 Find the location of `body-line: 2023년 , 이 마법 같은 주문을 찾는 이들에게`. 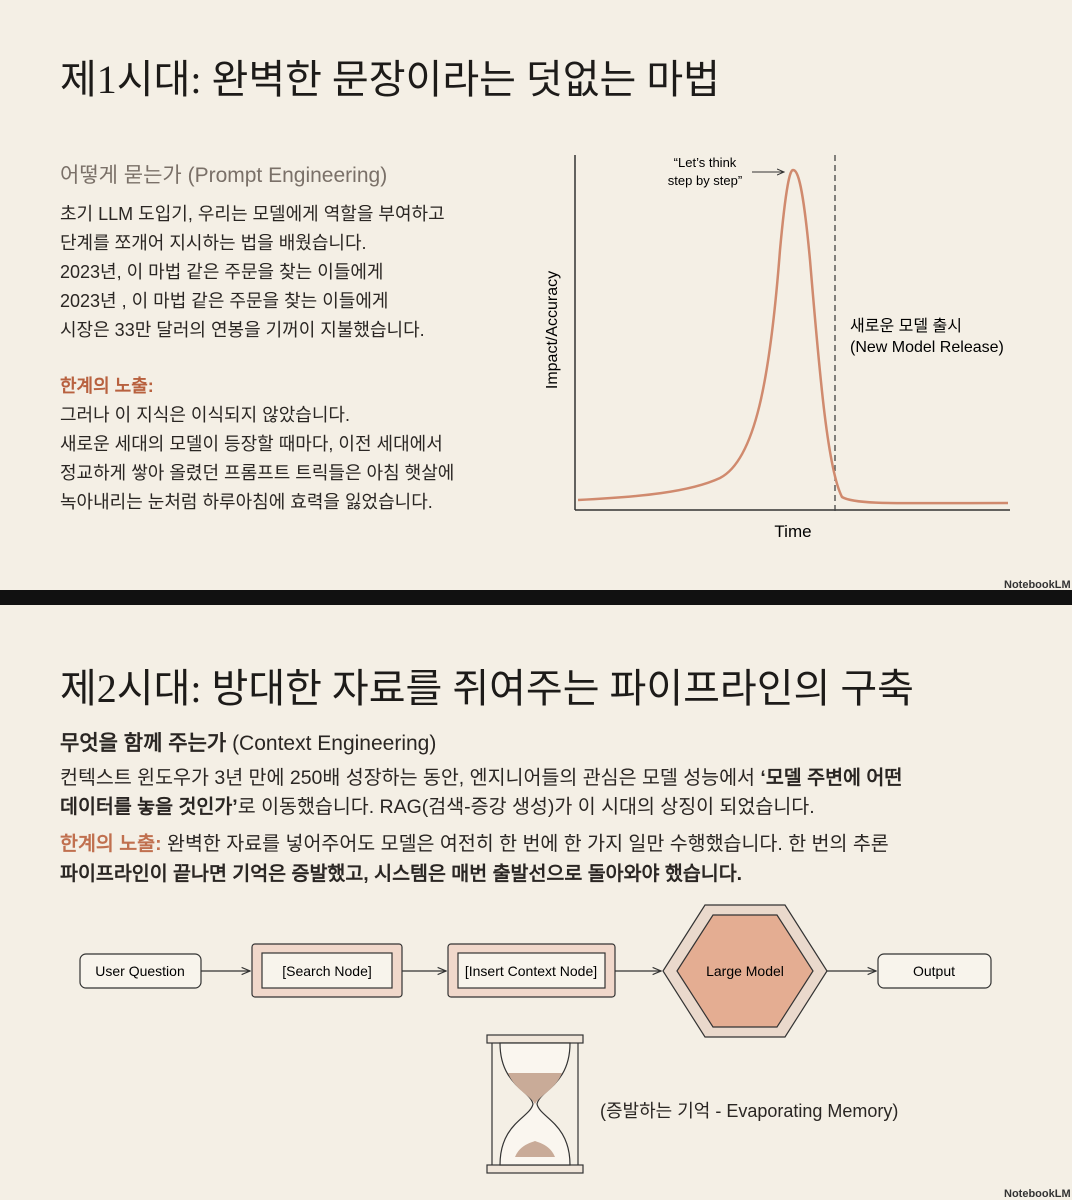

body-line: 2023년 , 이 마법 같은 주문을 찾는 이들에게 is located at coordinates (224, 301).